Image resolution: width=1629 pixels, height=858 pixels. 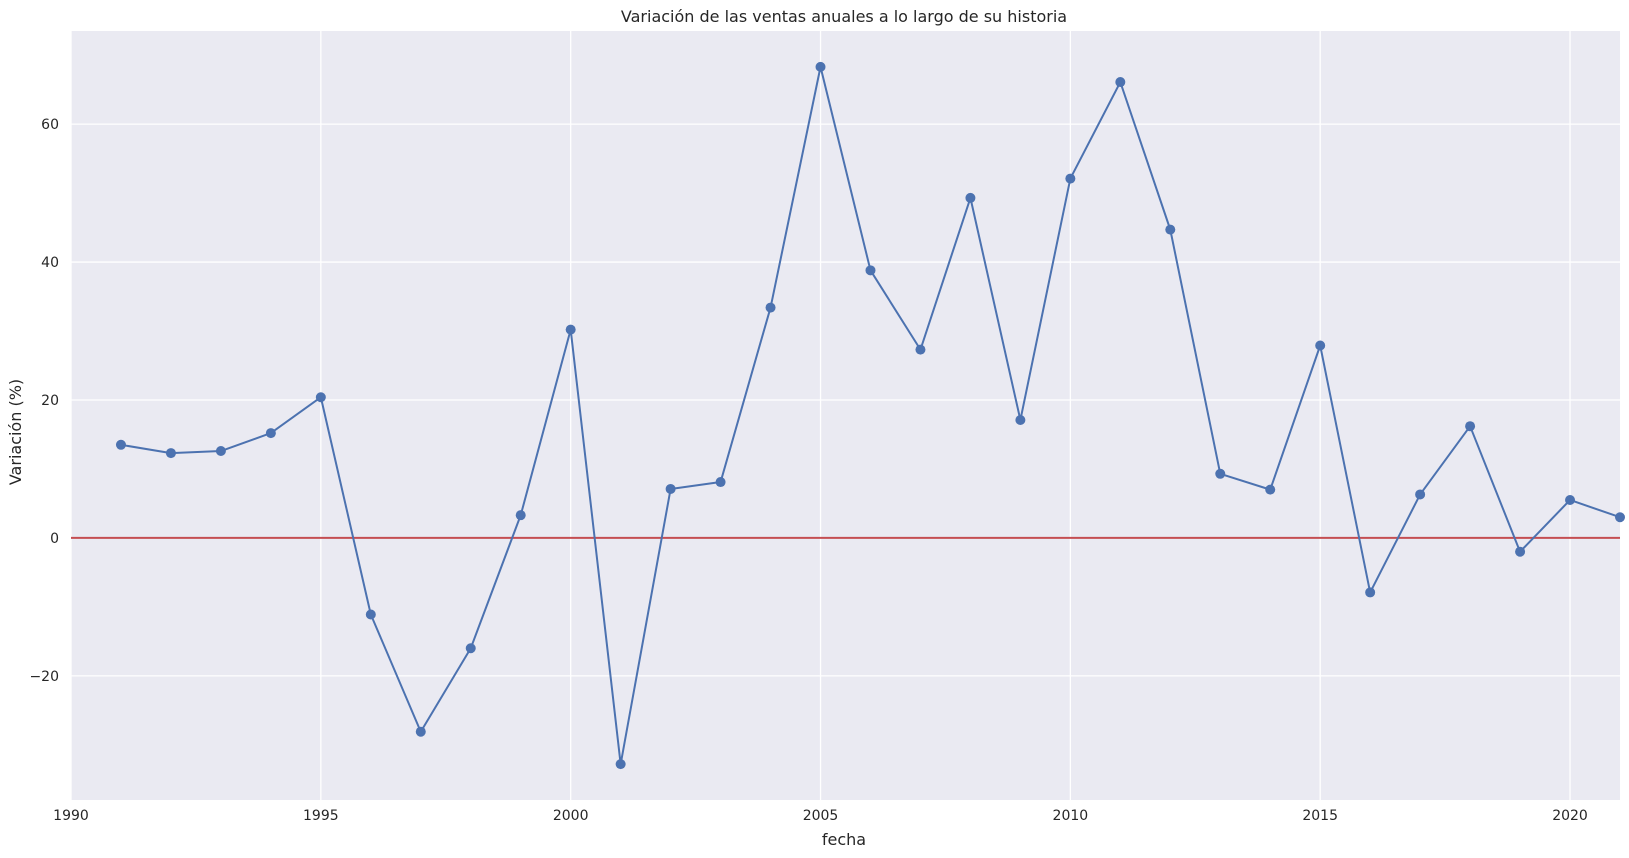 What do you see at coordinates (50, 125) in the screenshot?
I see `y-tick-label: 60` at bounding box center [50, 125].